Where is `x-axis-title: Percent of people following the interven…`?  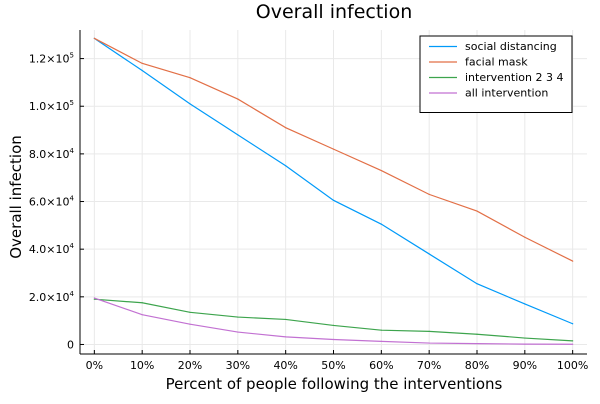
x-axis-title: Percent of people following the interven… is located at coordinates (334, 384).